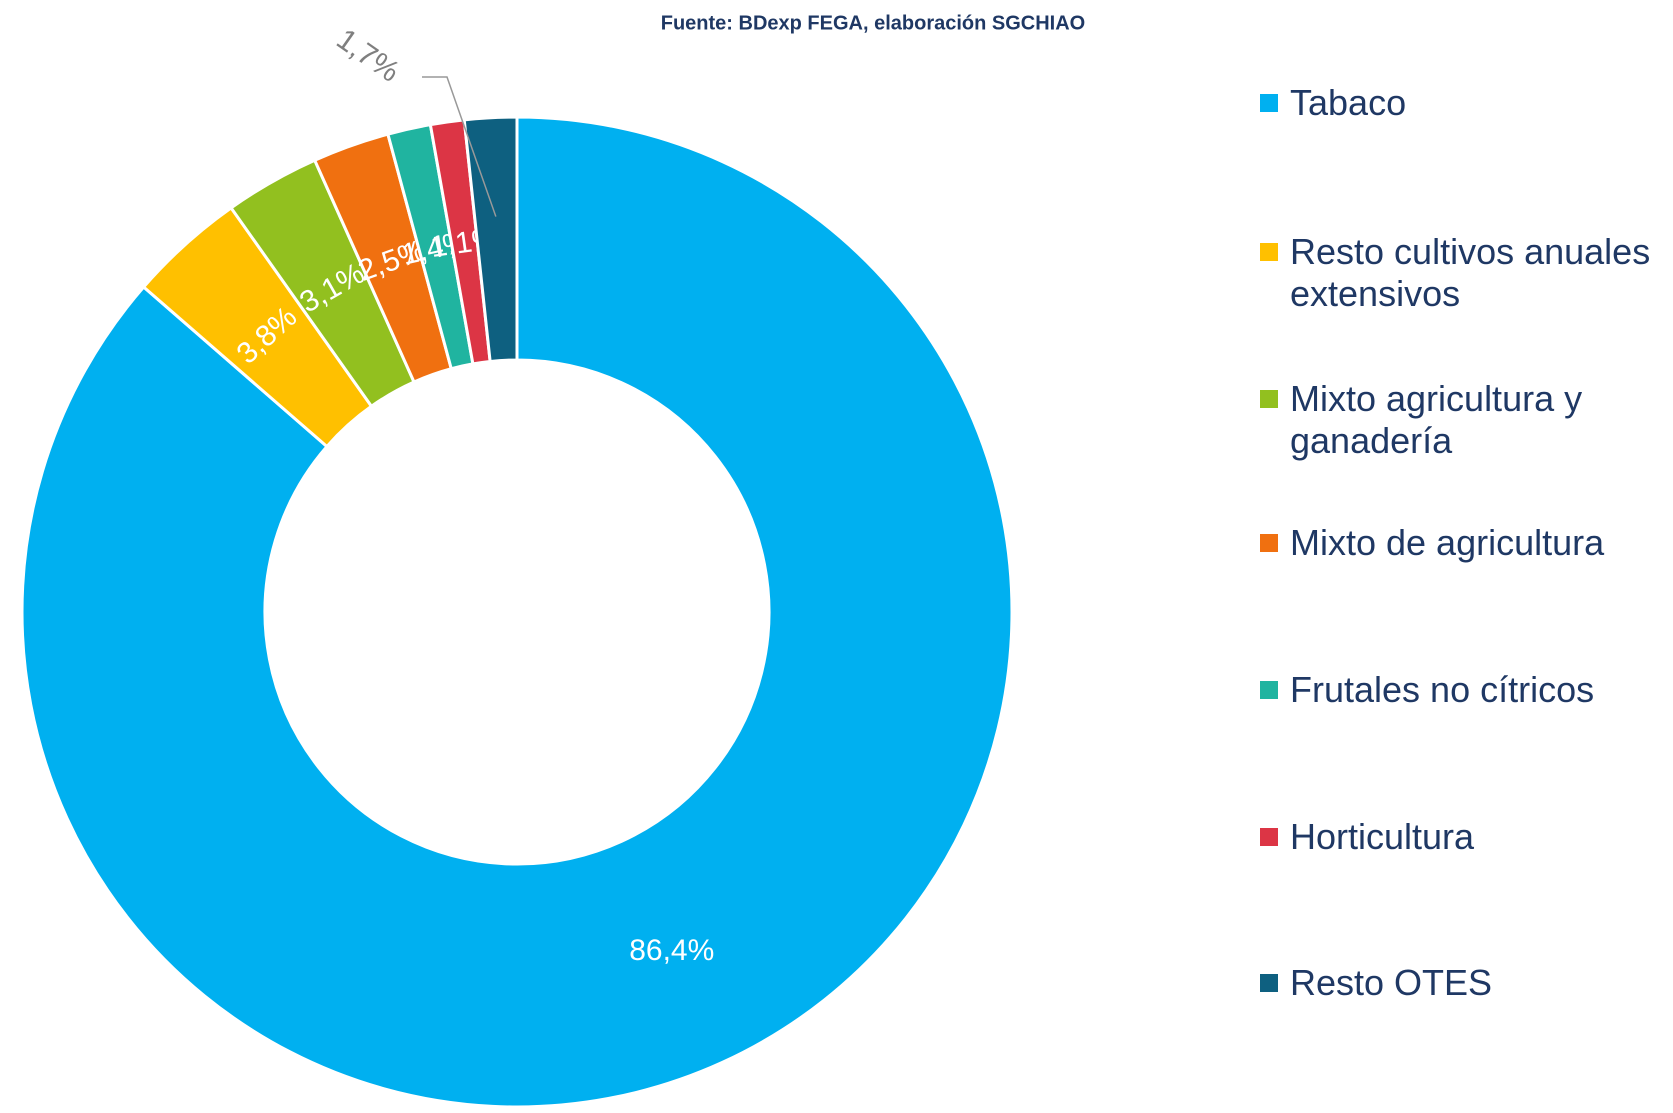 This screenshot has height=1113, width=1673. I want to click on legend-item: Resto cultivos anuales extensivos, so click(1465, 273).